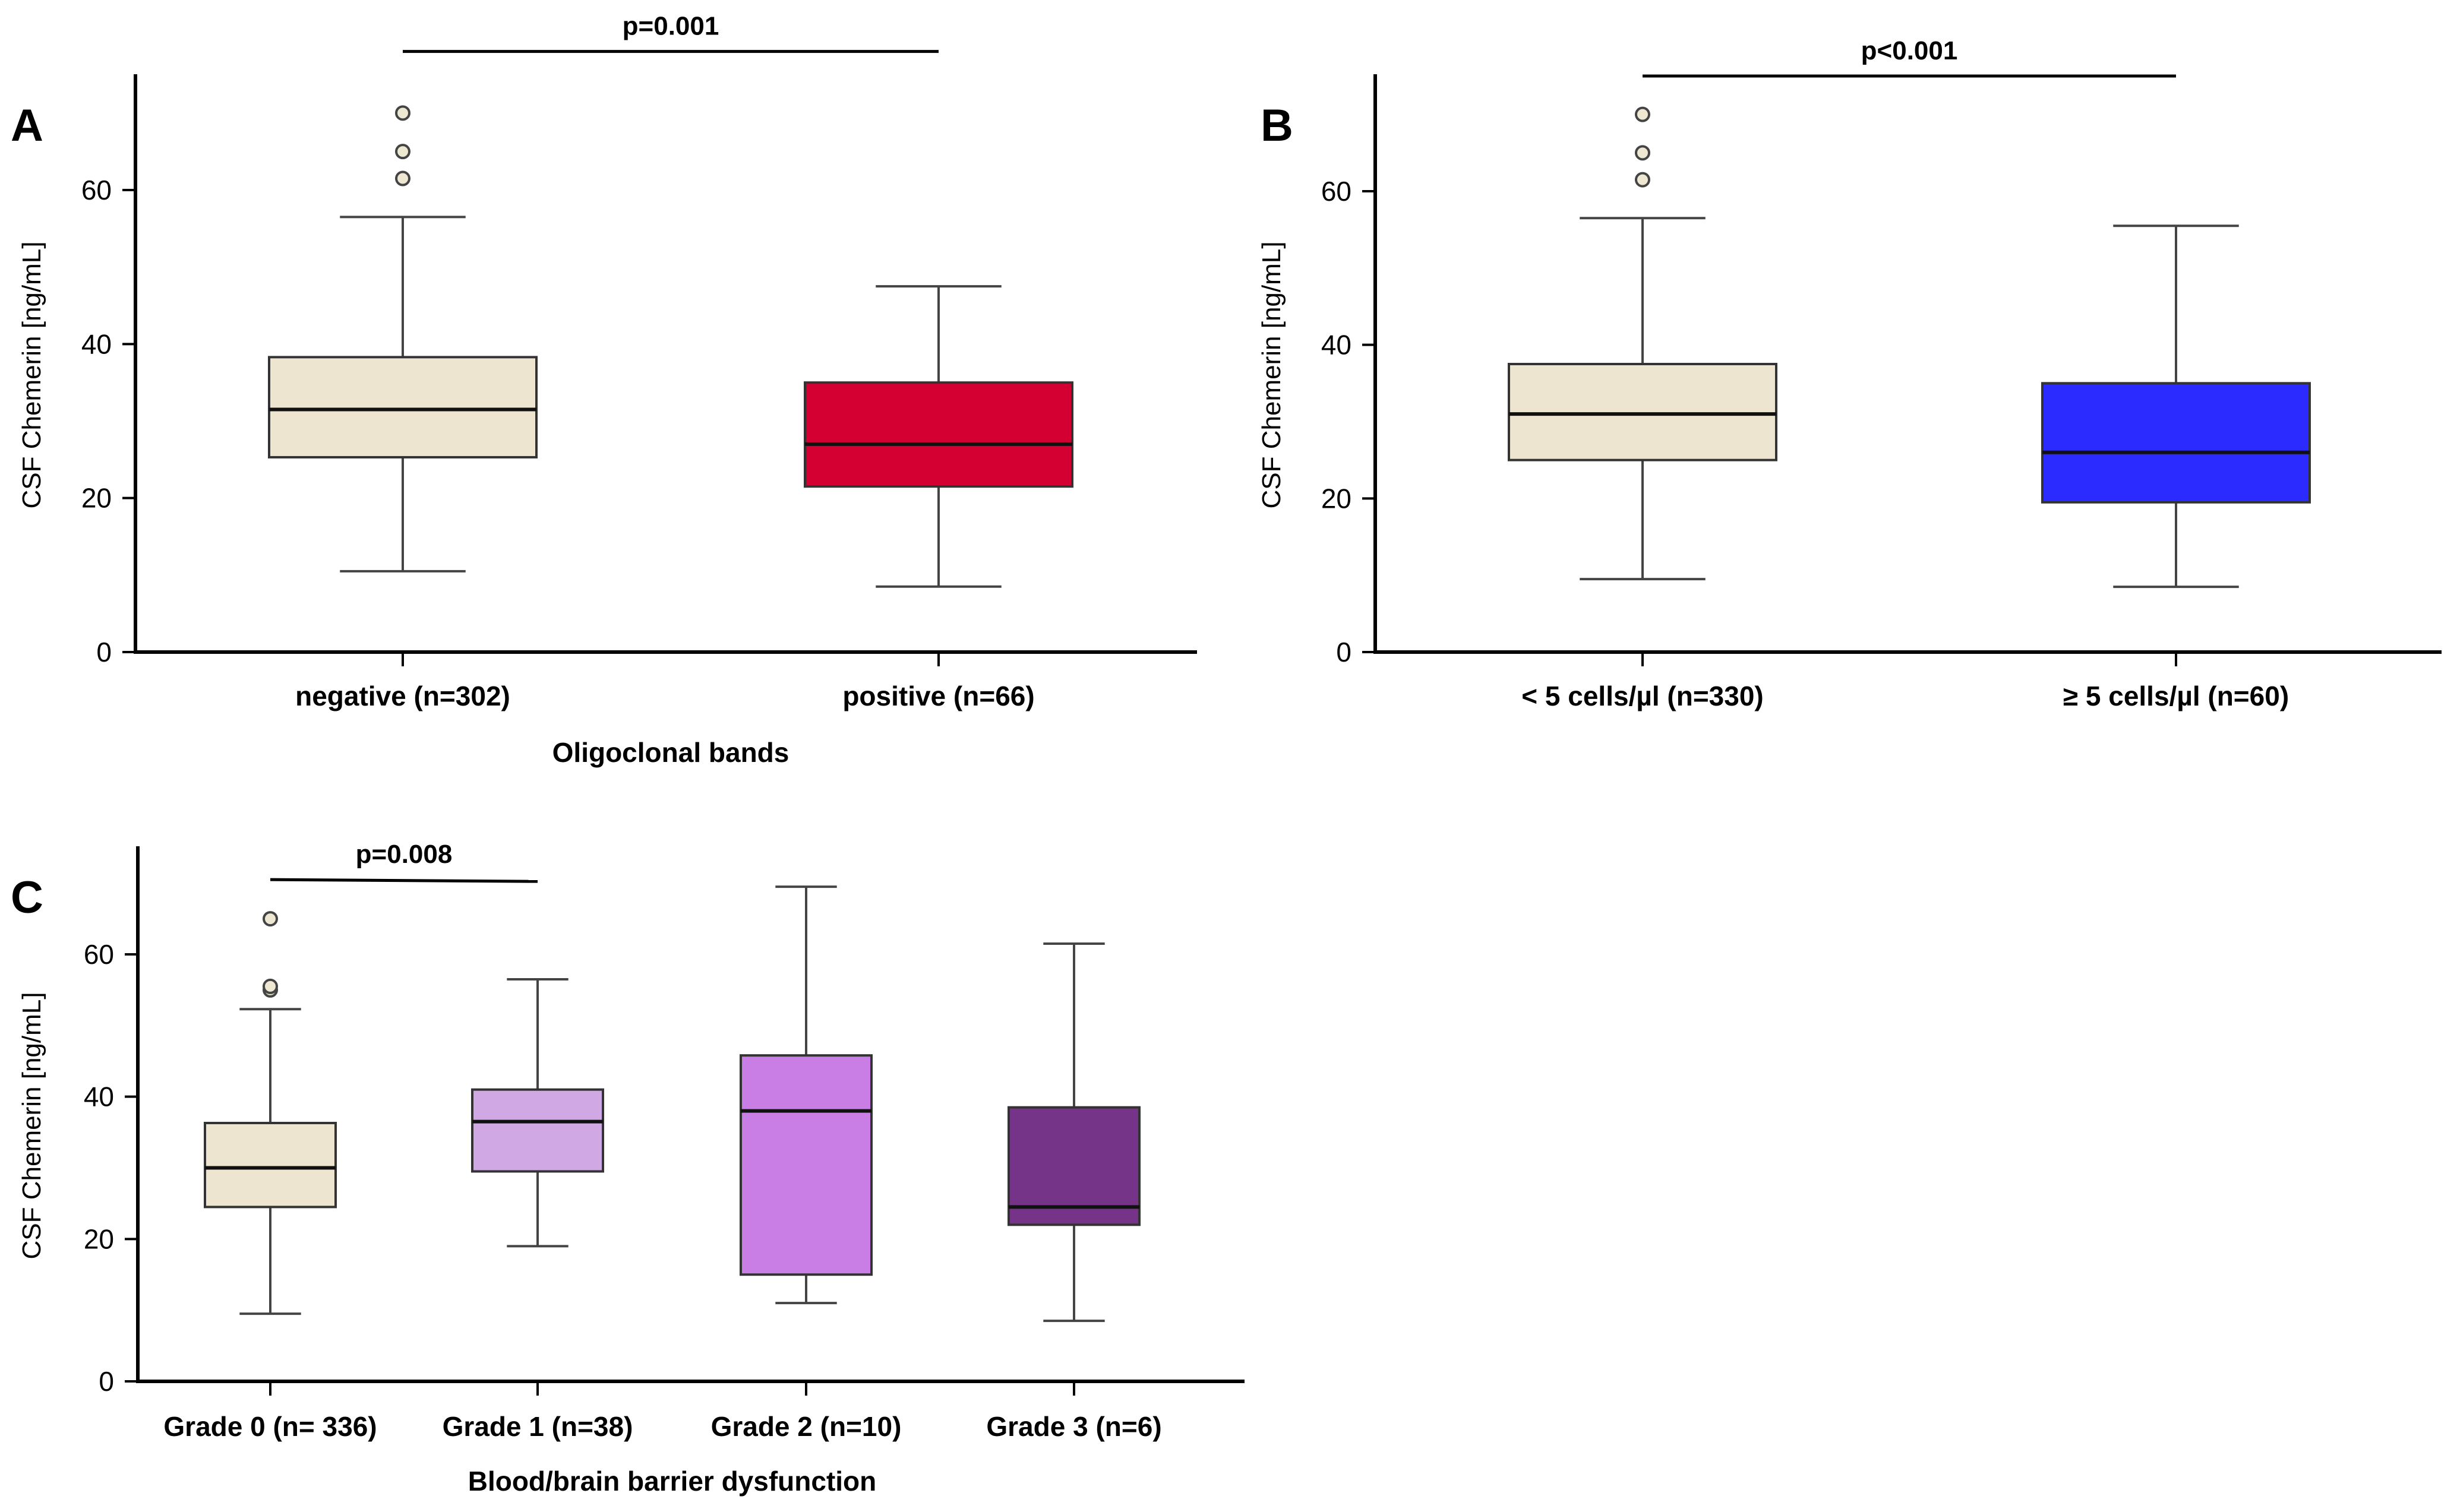 This screenshot has height=1512, width=2457. Describe the element at coordinates (404, 854) in the screenshot. I see `significance-label: p=0.008` at that location.